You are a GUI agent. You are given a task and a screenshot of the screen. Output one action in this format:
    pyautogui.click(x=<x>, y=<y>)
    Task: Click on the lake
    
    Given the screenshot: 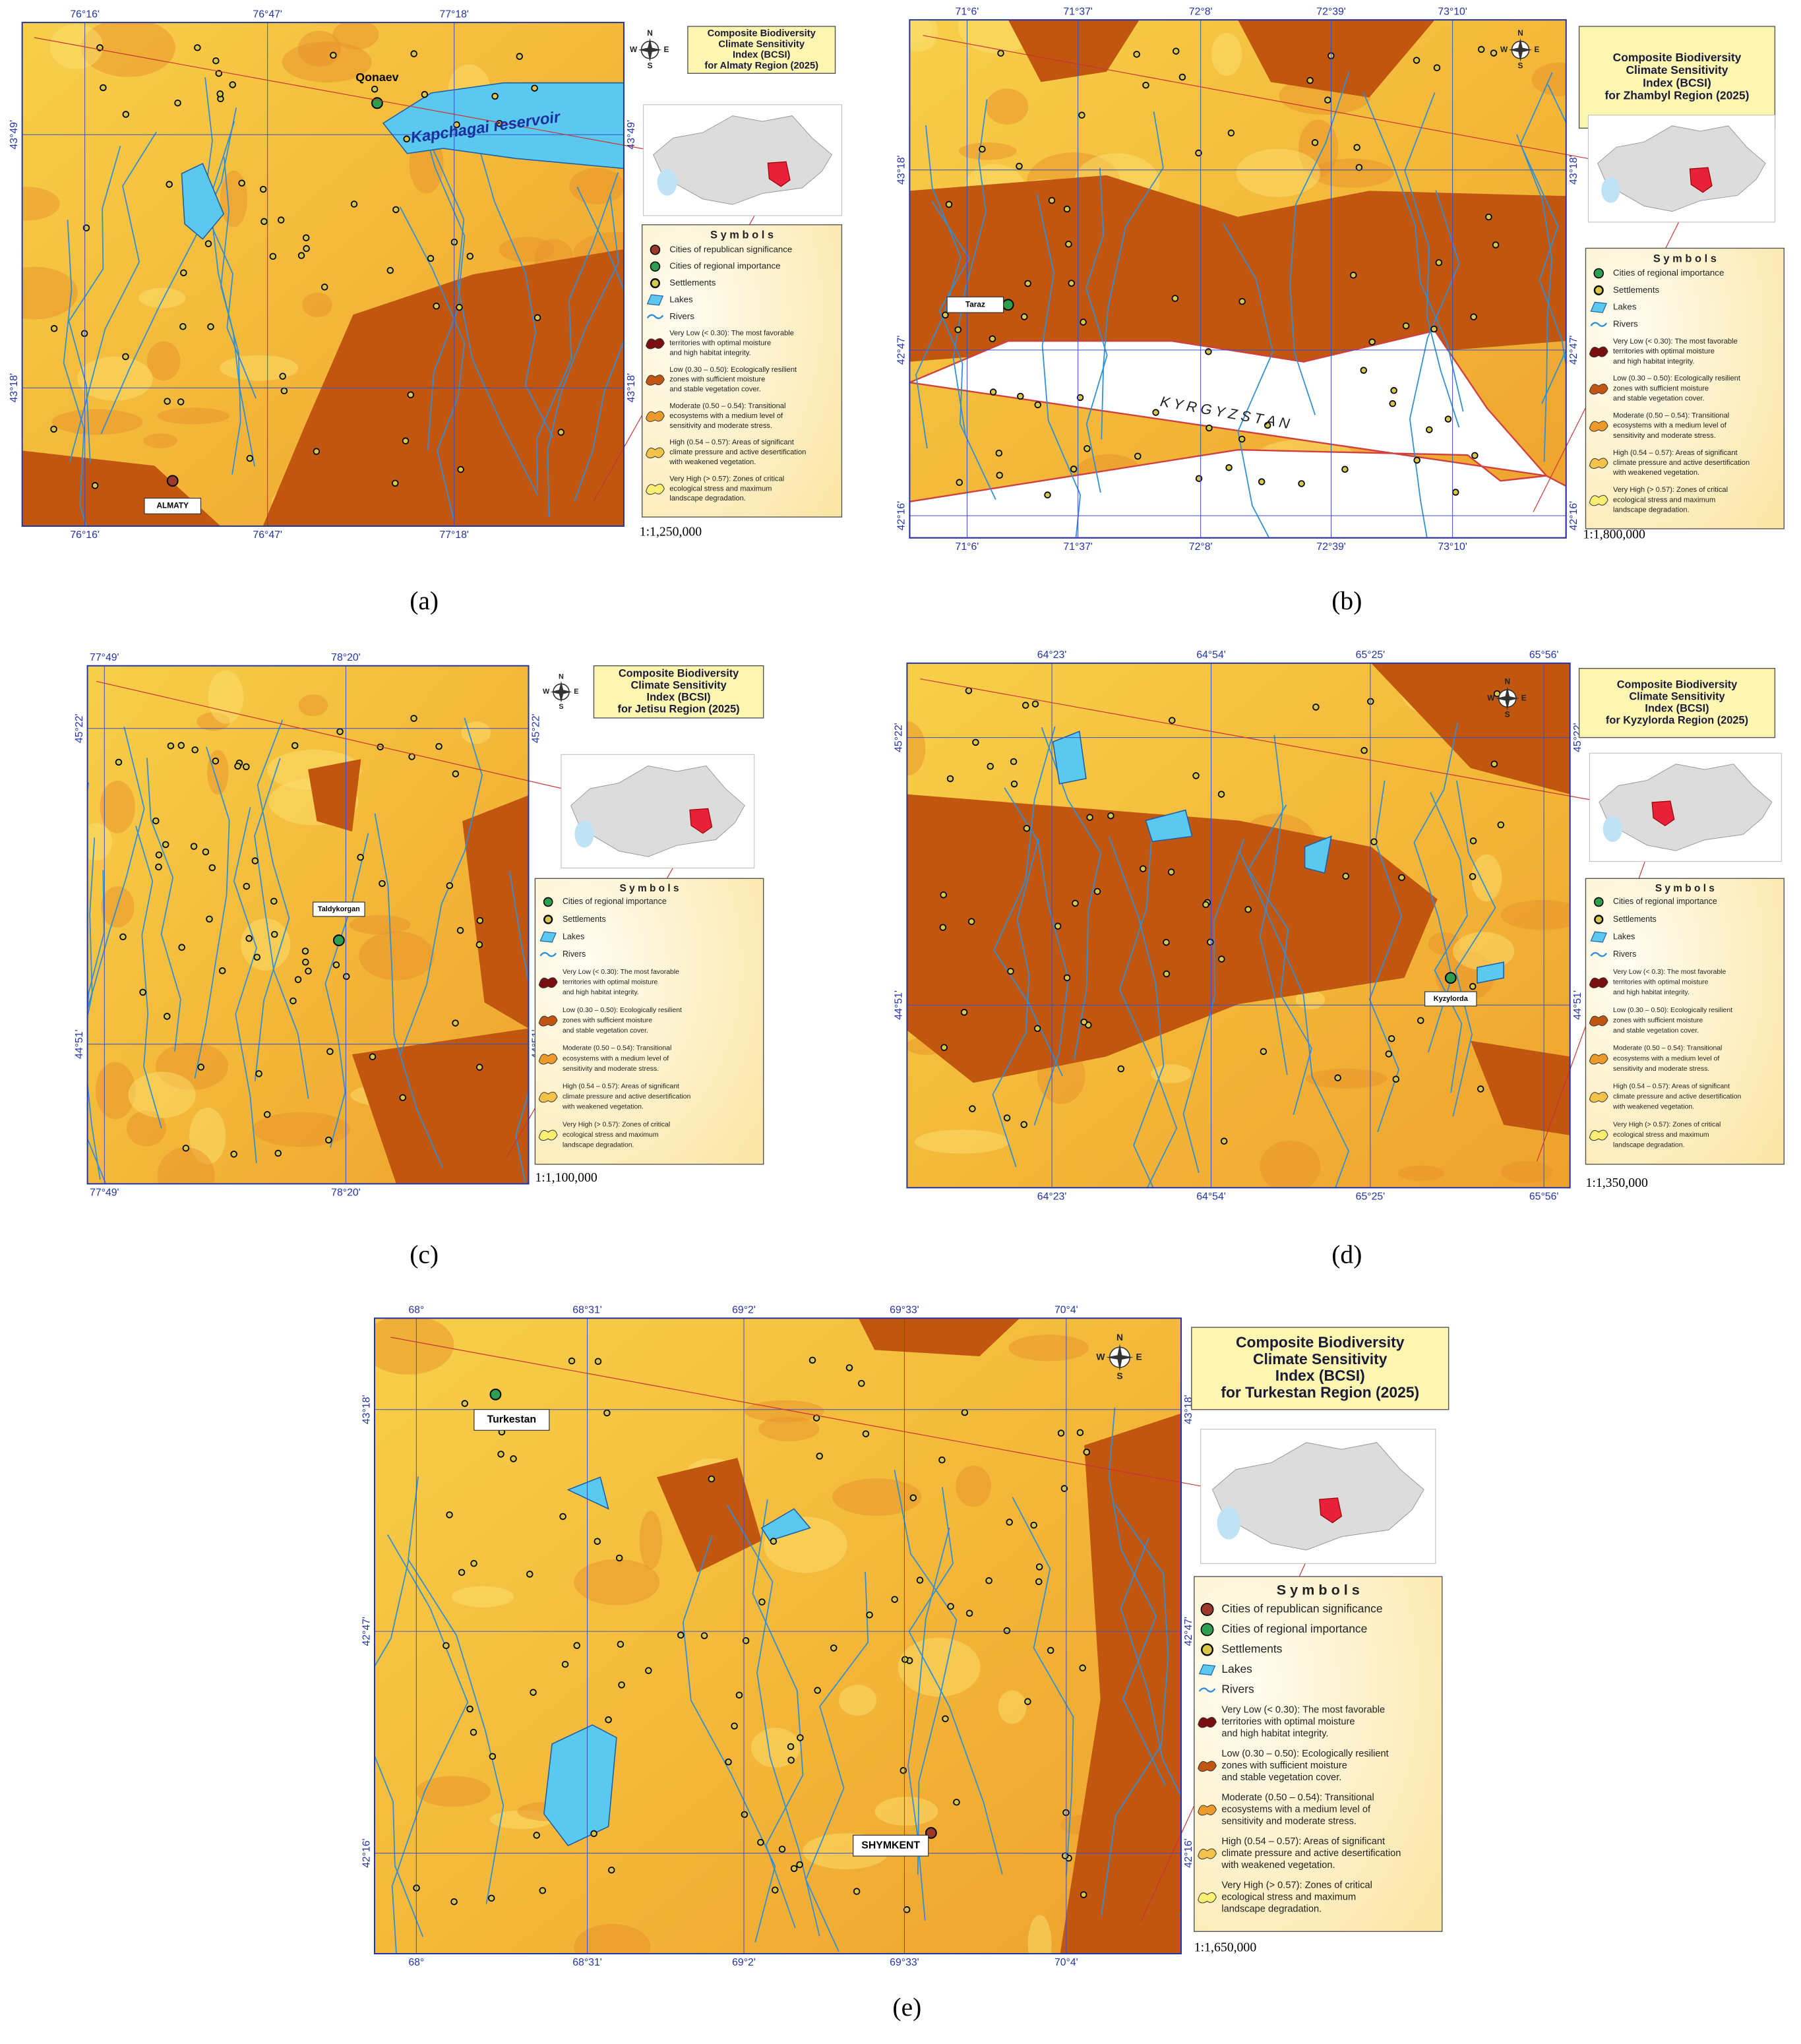 What is the action you would take?
    pyautogui.click(x=1490, y=972)
    